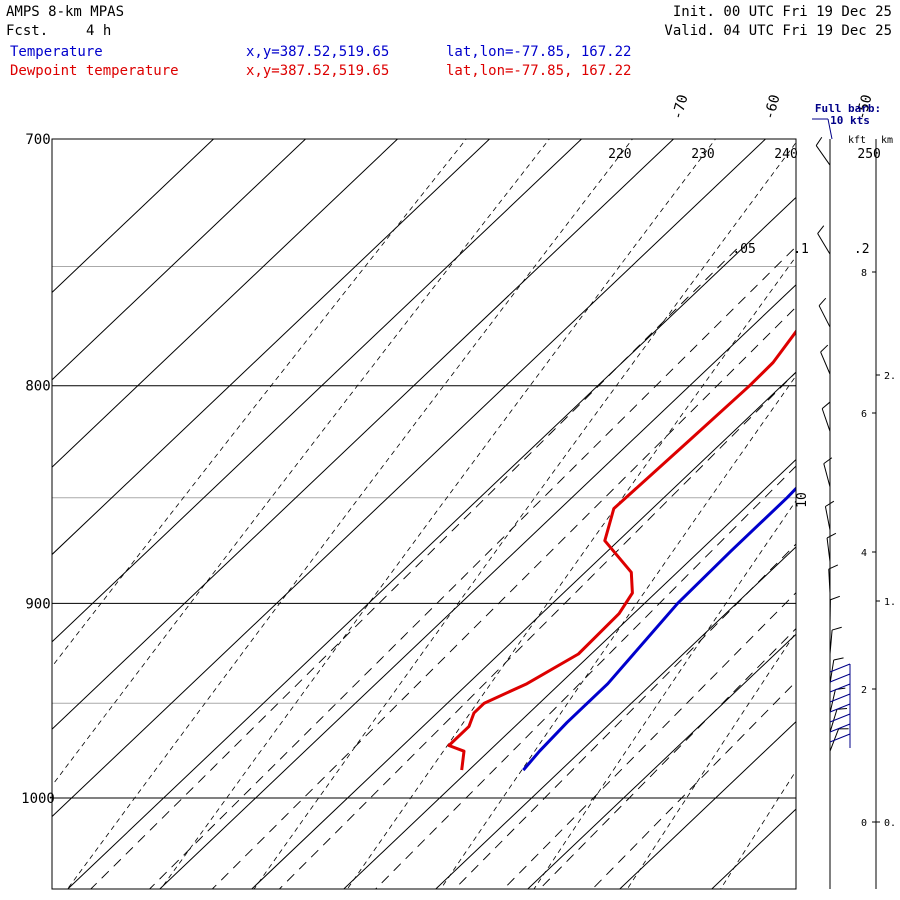 The image size is (900, 900). Describe the element at coordinates (38, 799) in the screenshot. I see `pressure-tick-label: 1000` at that location.